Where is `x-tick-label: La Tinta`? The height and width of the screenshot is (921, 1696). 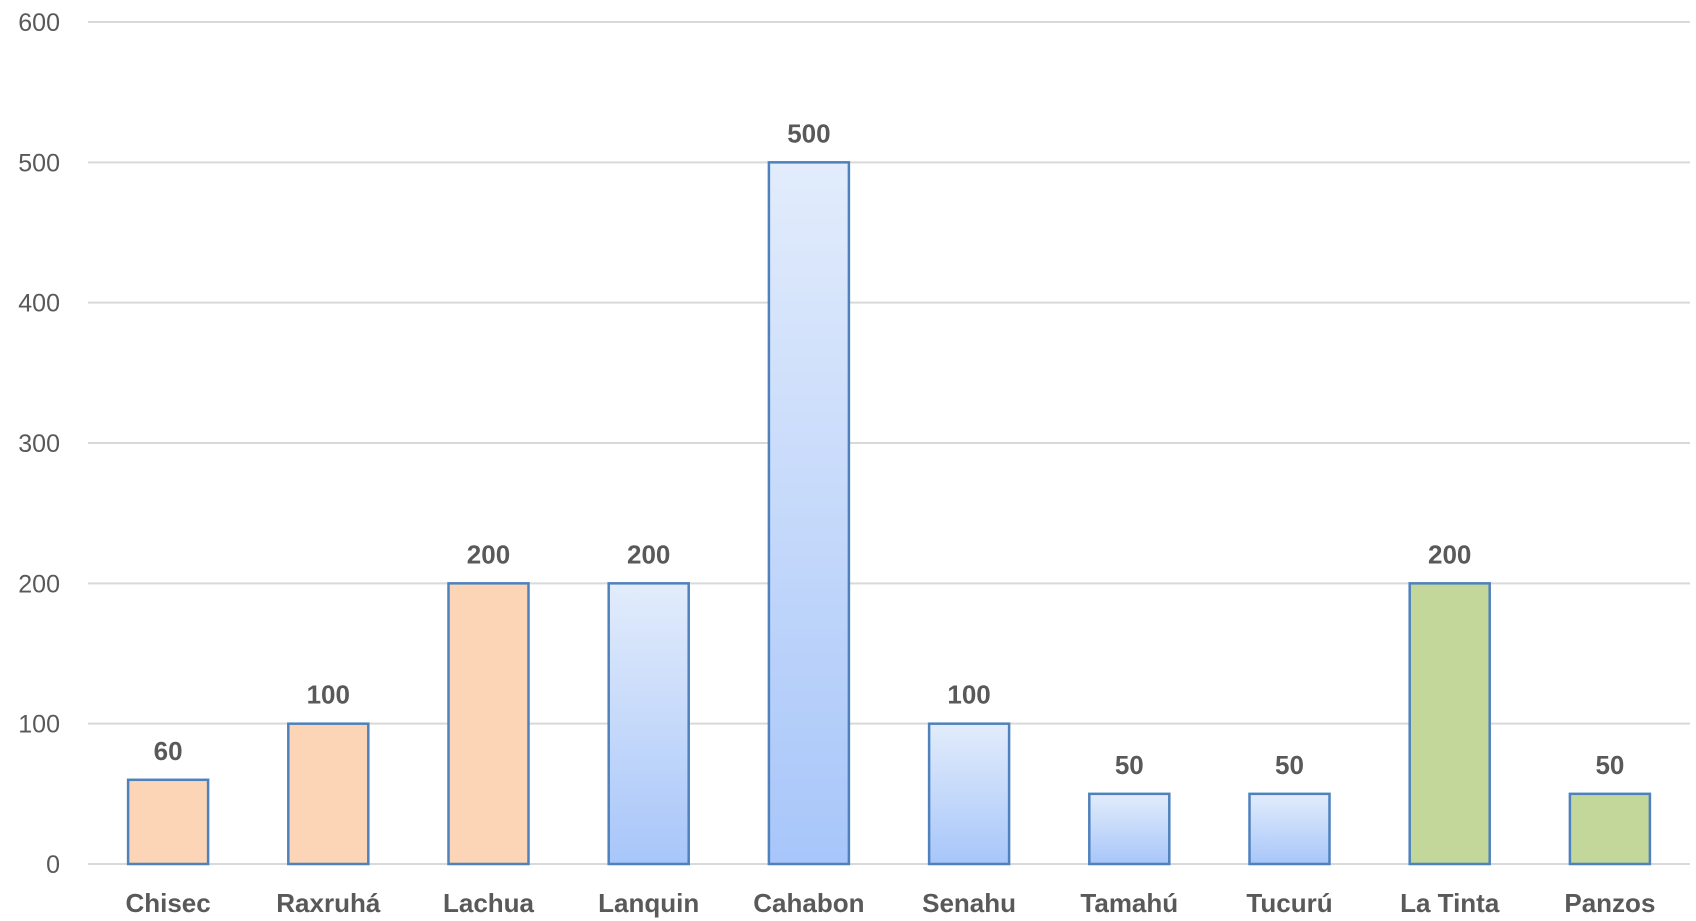
x-tick-label: La Tinta is located at coordinates (1450, 903).